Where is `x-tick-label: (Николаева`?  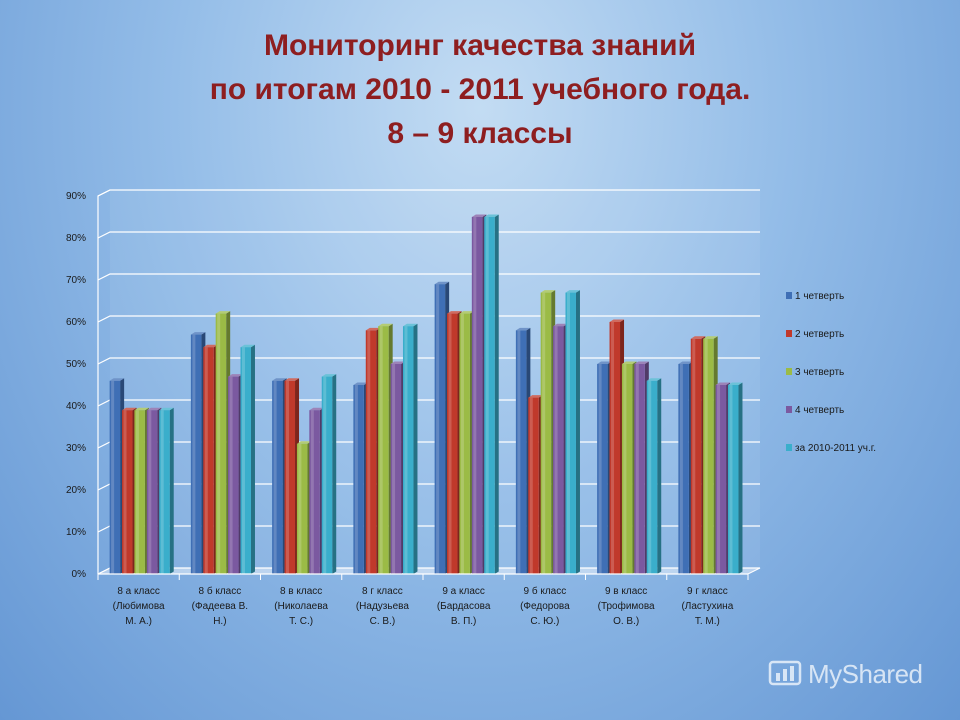
x-tick-label: (Николаева is located at coordinates (301, 606).